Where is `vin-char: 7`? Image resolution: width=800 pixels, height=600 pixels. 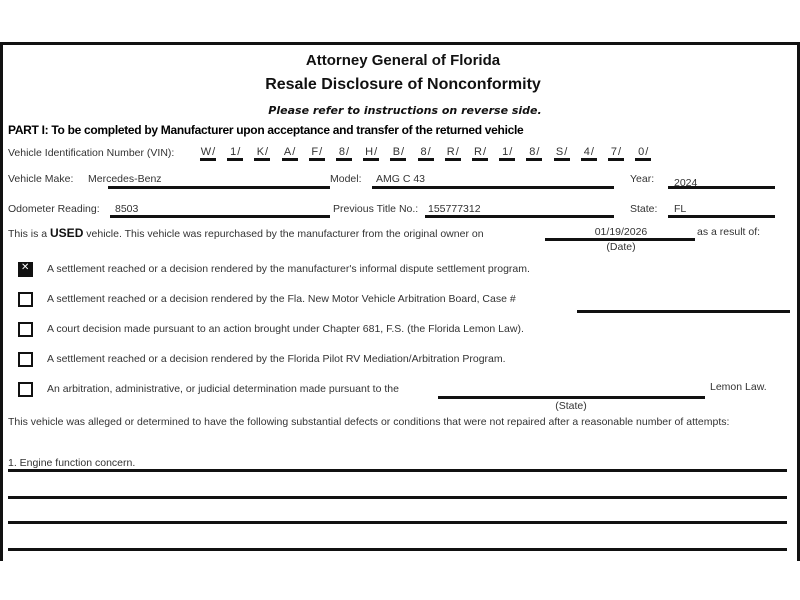 vin-char: 7 is located at coordinates (616, 153).